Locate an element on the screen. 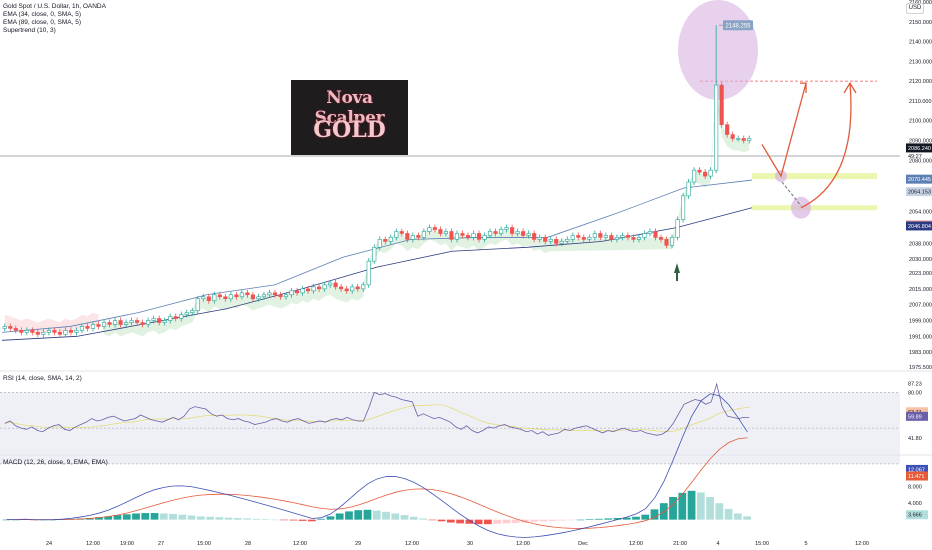  macd-value-tag-bg is located at coordinates (917, 469).